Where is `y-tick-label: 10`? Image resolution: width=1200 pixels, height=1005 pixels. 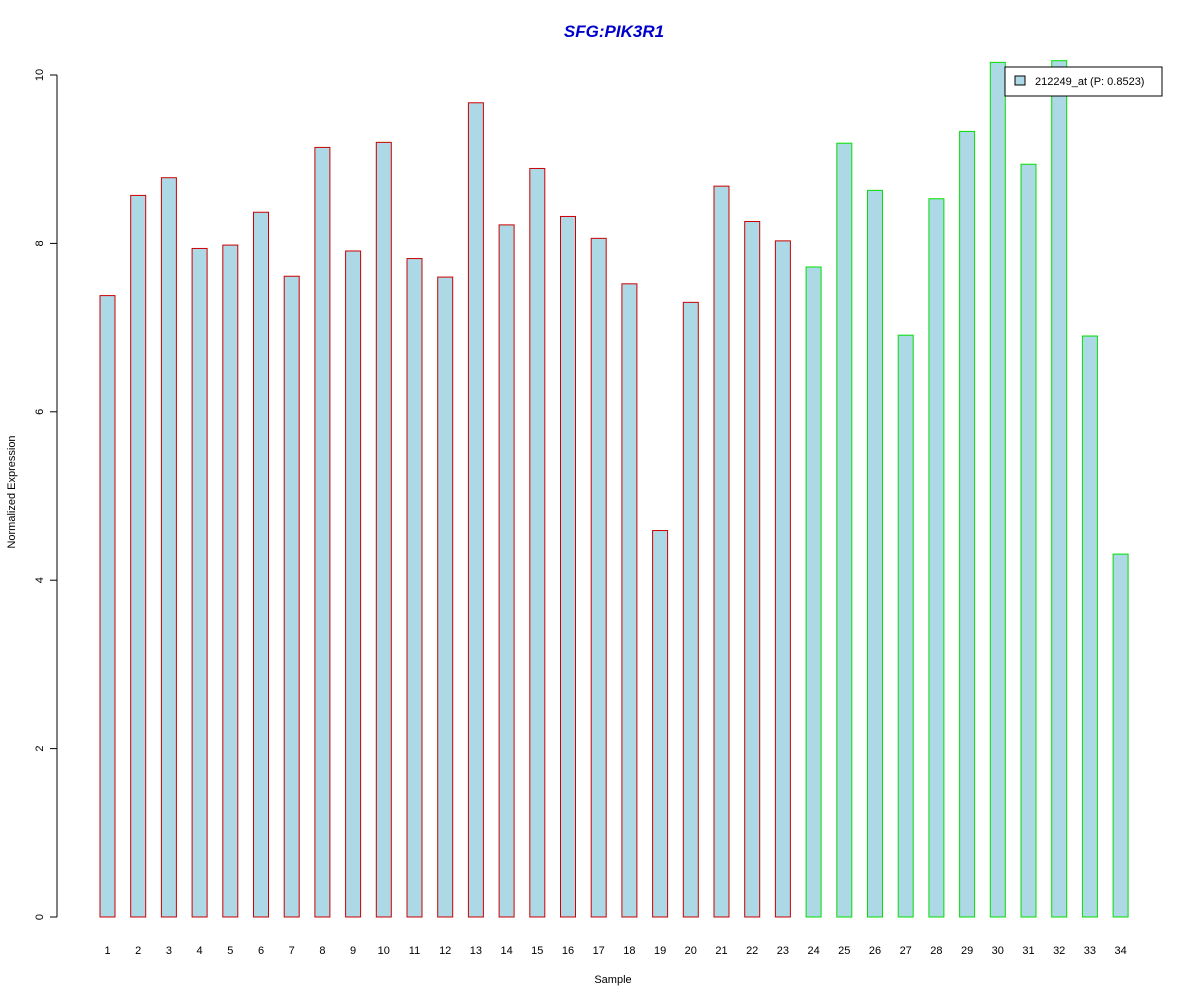 y-tick-label: 10 is located at coordinates (40, 75).